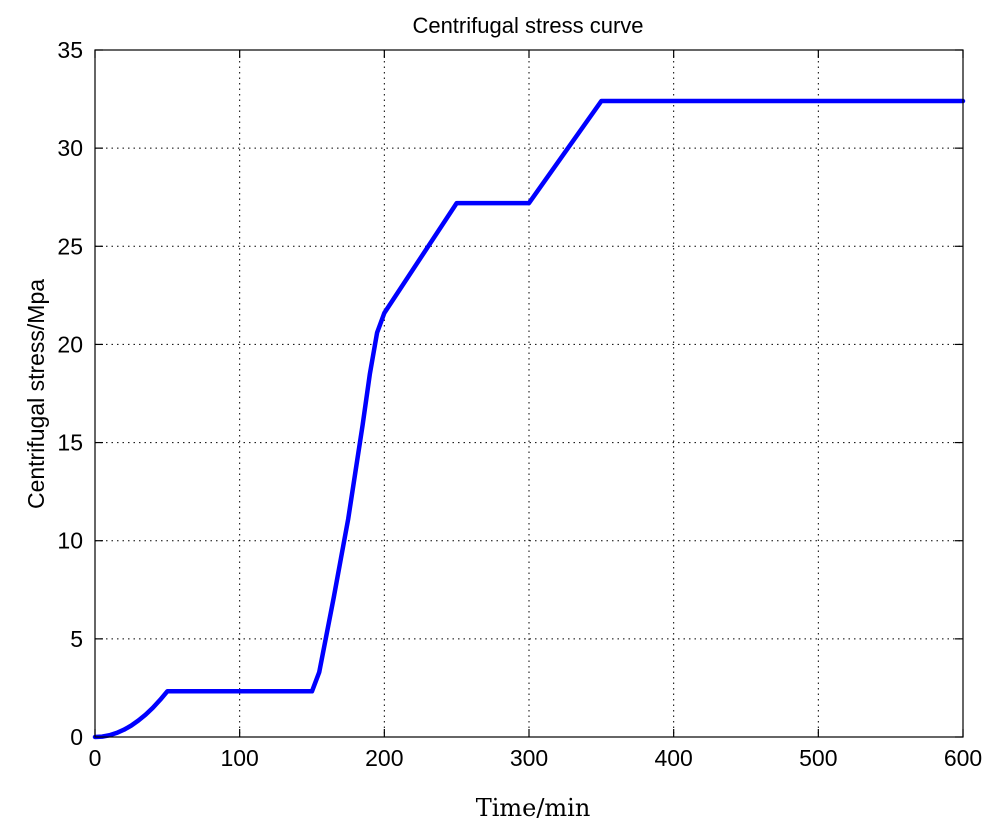  Describe the element at coordinates (70, 393) in the screenshot. I see `y-tick-labels: 0 5 10 15 20 25 30 35` at that location.